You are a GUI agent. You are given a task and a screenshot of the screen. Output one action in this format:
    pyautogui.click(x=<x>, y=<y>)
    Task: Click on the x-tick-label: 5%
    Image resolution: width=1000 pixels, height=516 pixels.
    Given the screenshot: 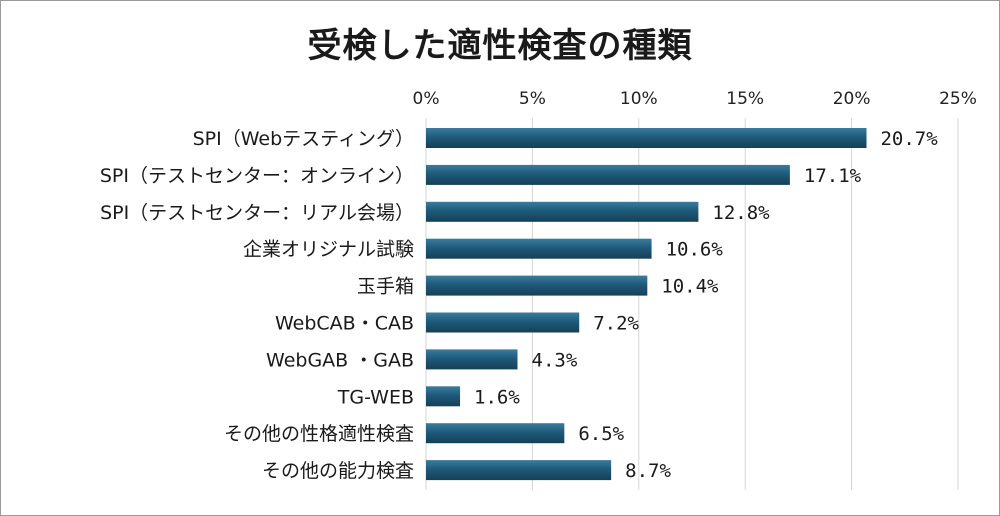 What is the action you would take?
    pyautogui.click(x=532, y=99)
    